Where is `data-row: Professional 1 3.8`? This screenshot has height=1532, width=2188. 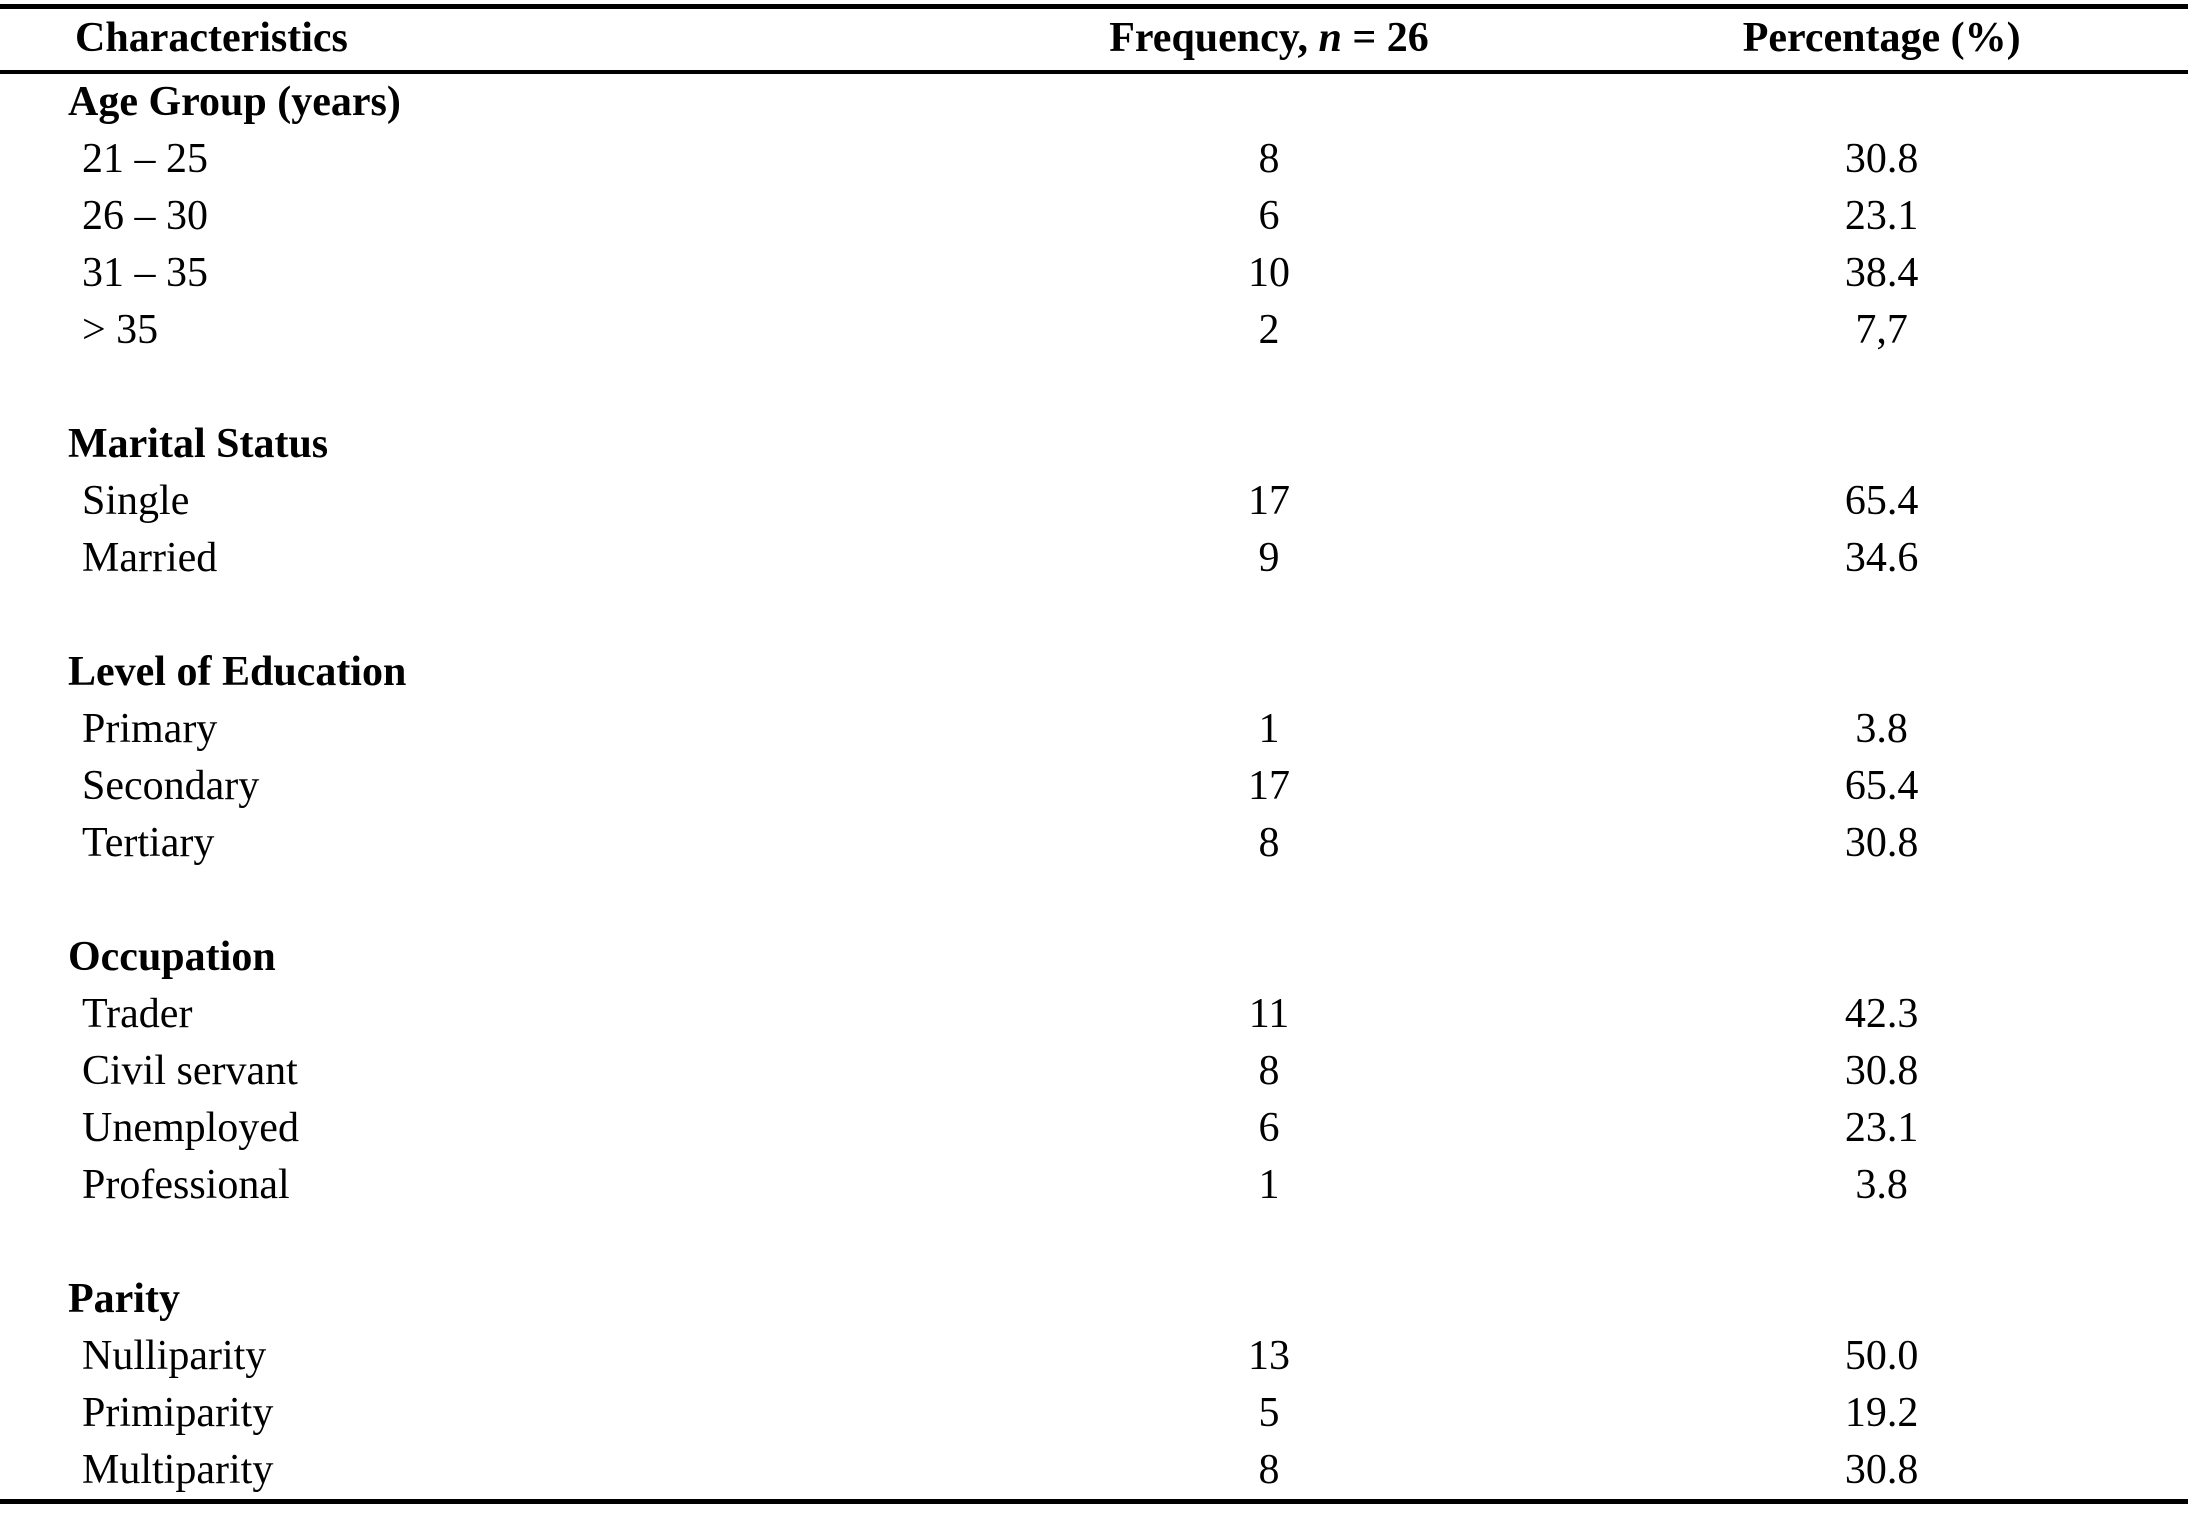
data-row: Professional 1 3.8 is located at coordinates (1094, 1185).